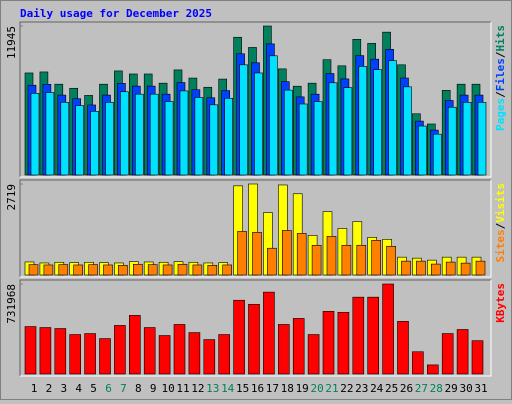  I want to click on x-tick-label: 13, so click(212, 388).